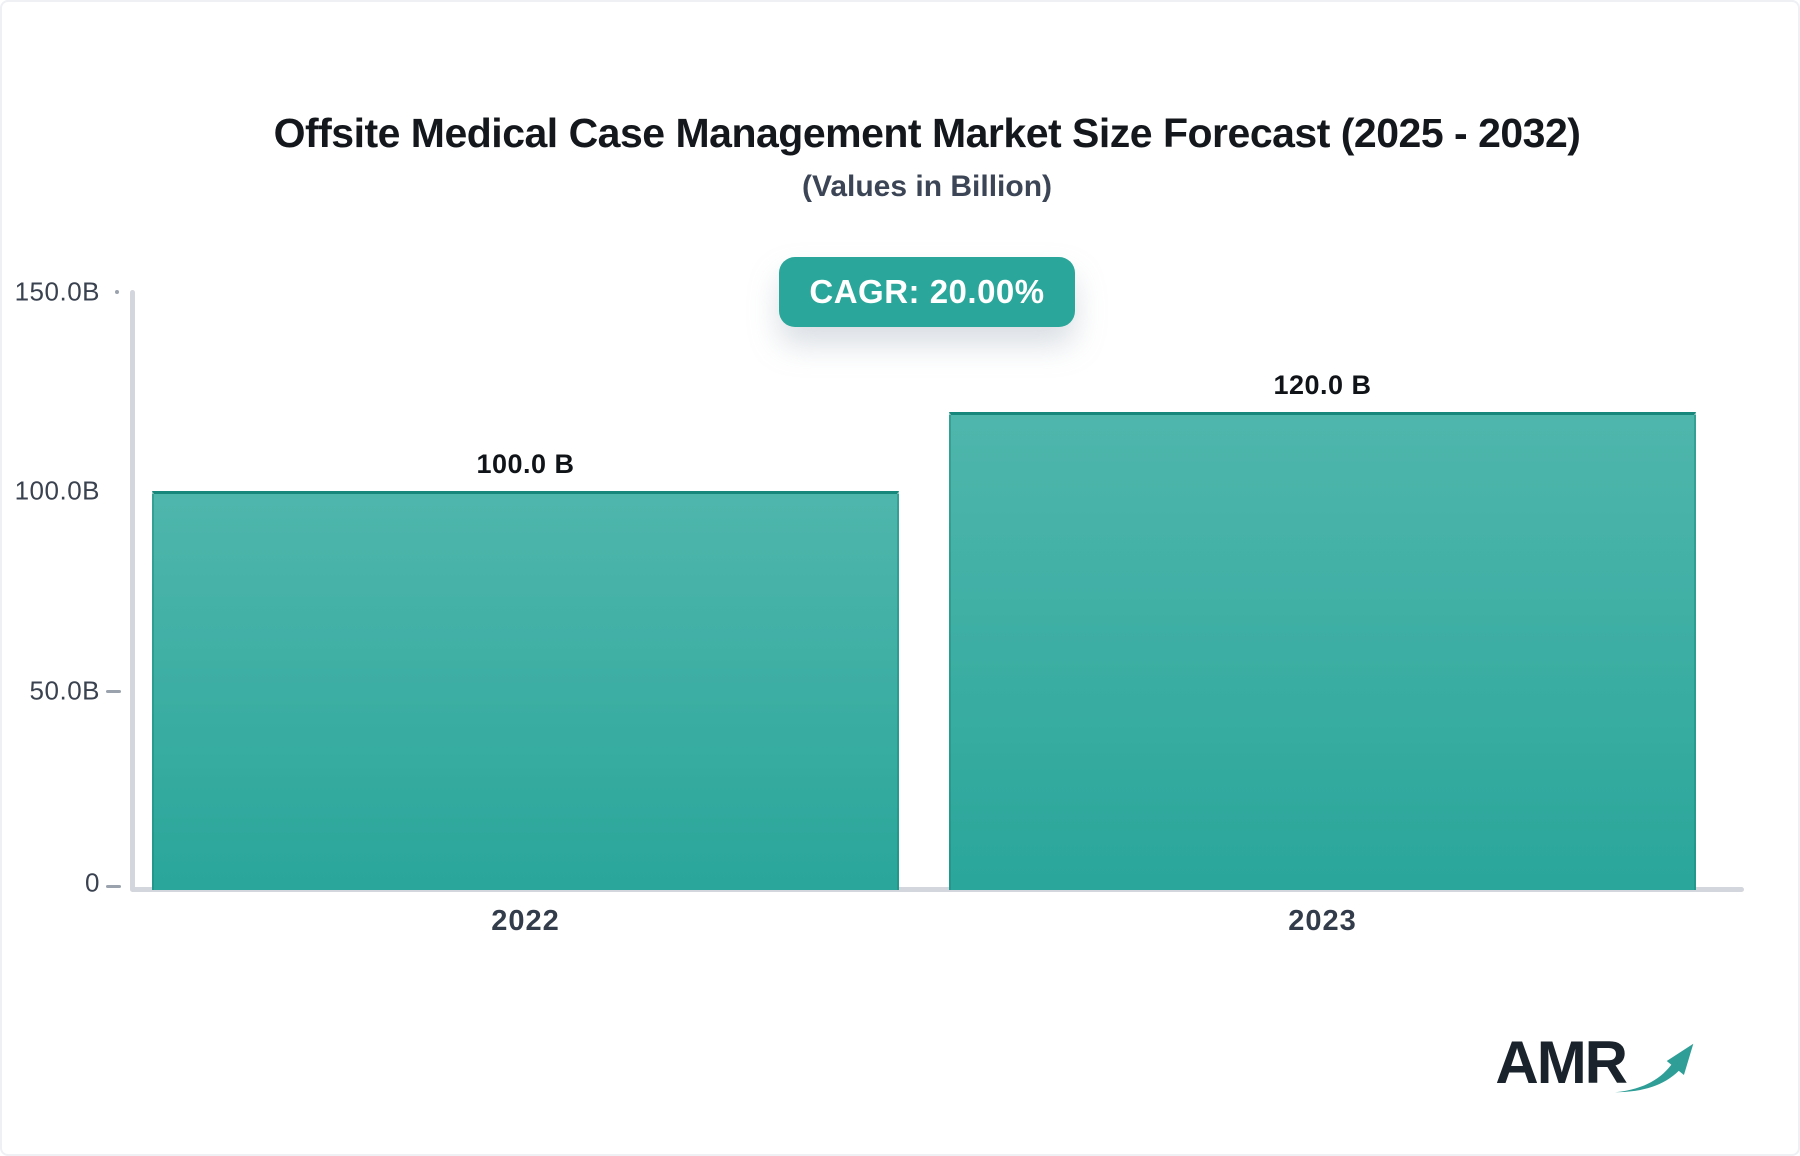 The width and height of the screenshot is (1800, 1156). I want to click on bar-value-label: 100.0 B, so click(525, 464).